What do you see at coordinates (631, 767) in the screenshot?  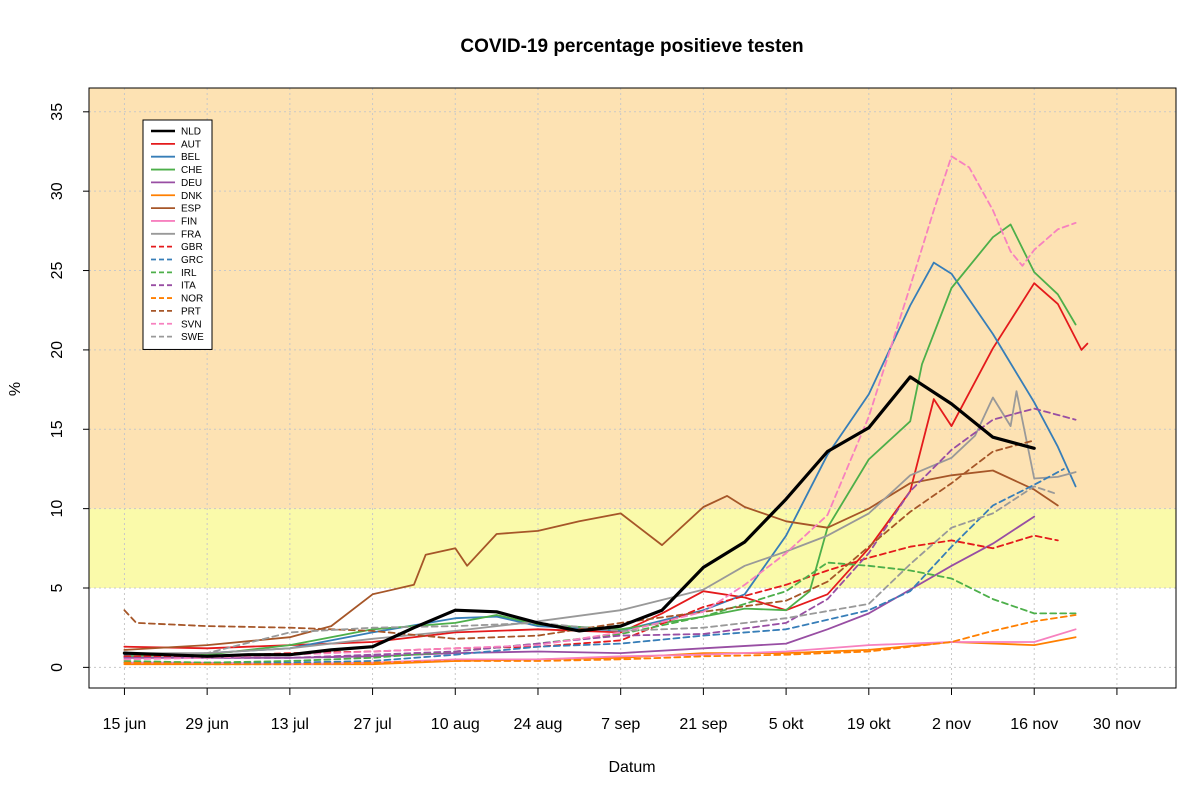 I see `x-axis-label: Datum` at bounding box center [631, 767].